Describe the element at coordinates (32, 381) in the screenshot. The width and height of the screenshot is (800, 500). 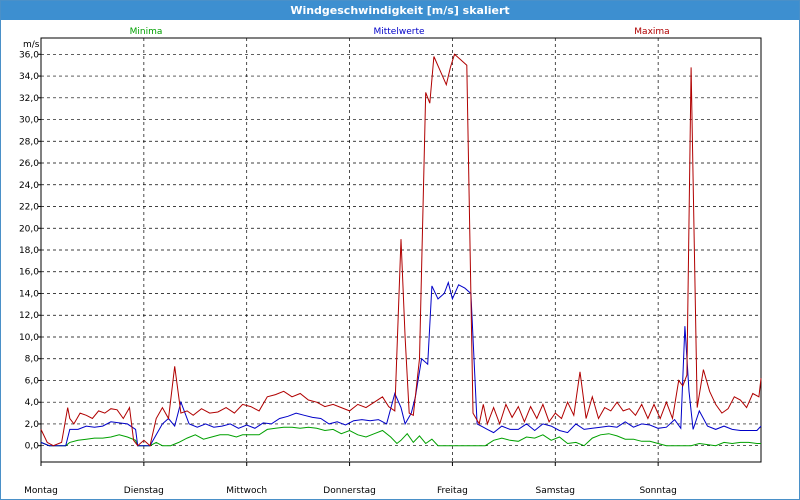
I see `y-tick-label: 6,0` at that location.